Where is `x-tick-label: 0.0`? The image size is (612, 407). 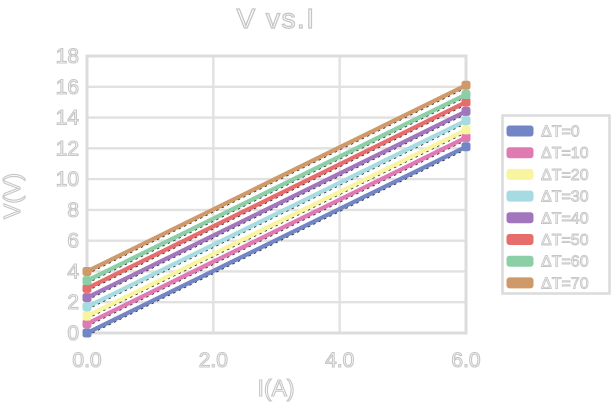 x-tick-label: 0.0 is located at coordinates (86, 360).